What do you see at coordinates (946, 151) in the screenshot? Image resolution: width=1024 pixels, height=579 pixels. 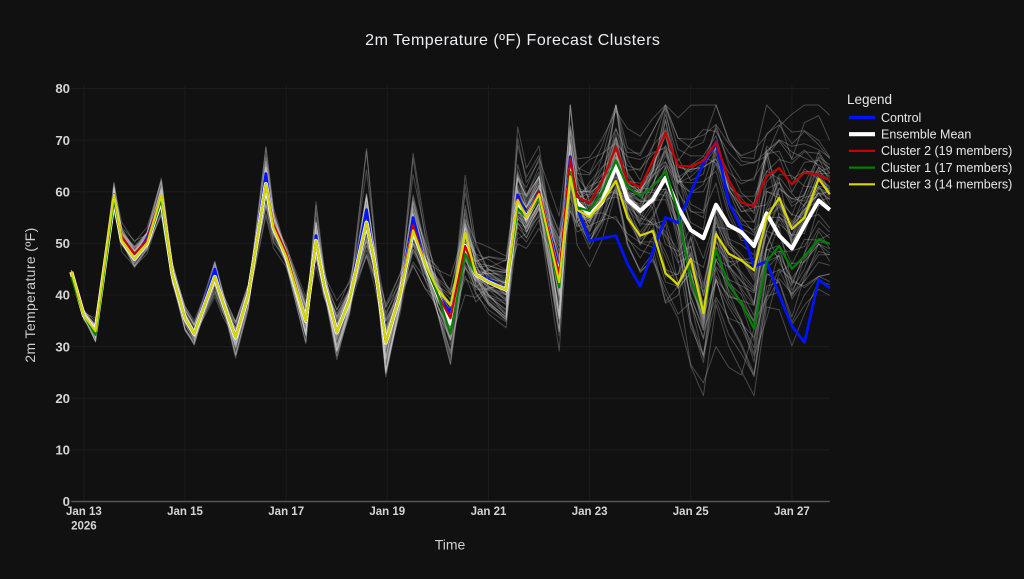 I see `svg-text: Cluster 2 (19 members)` at bounding box center [946, 151].